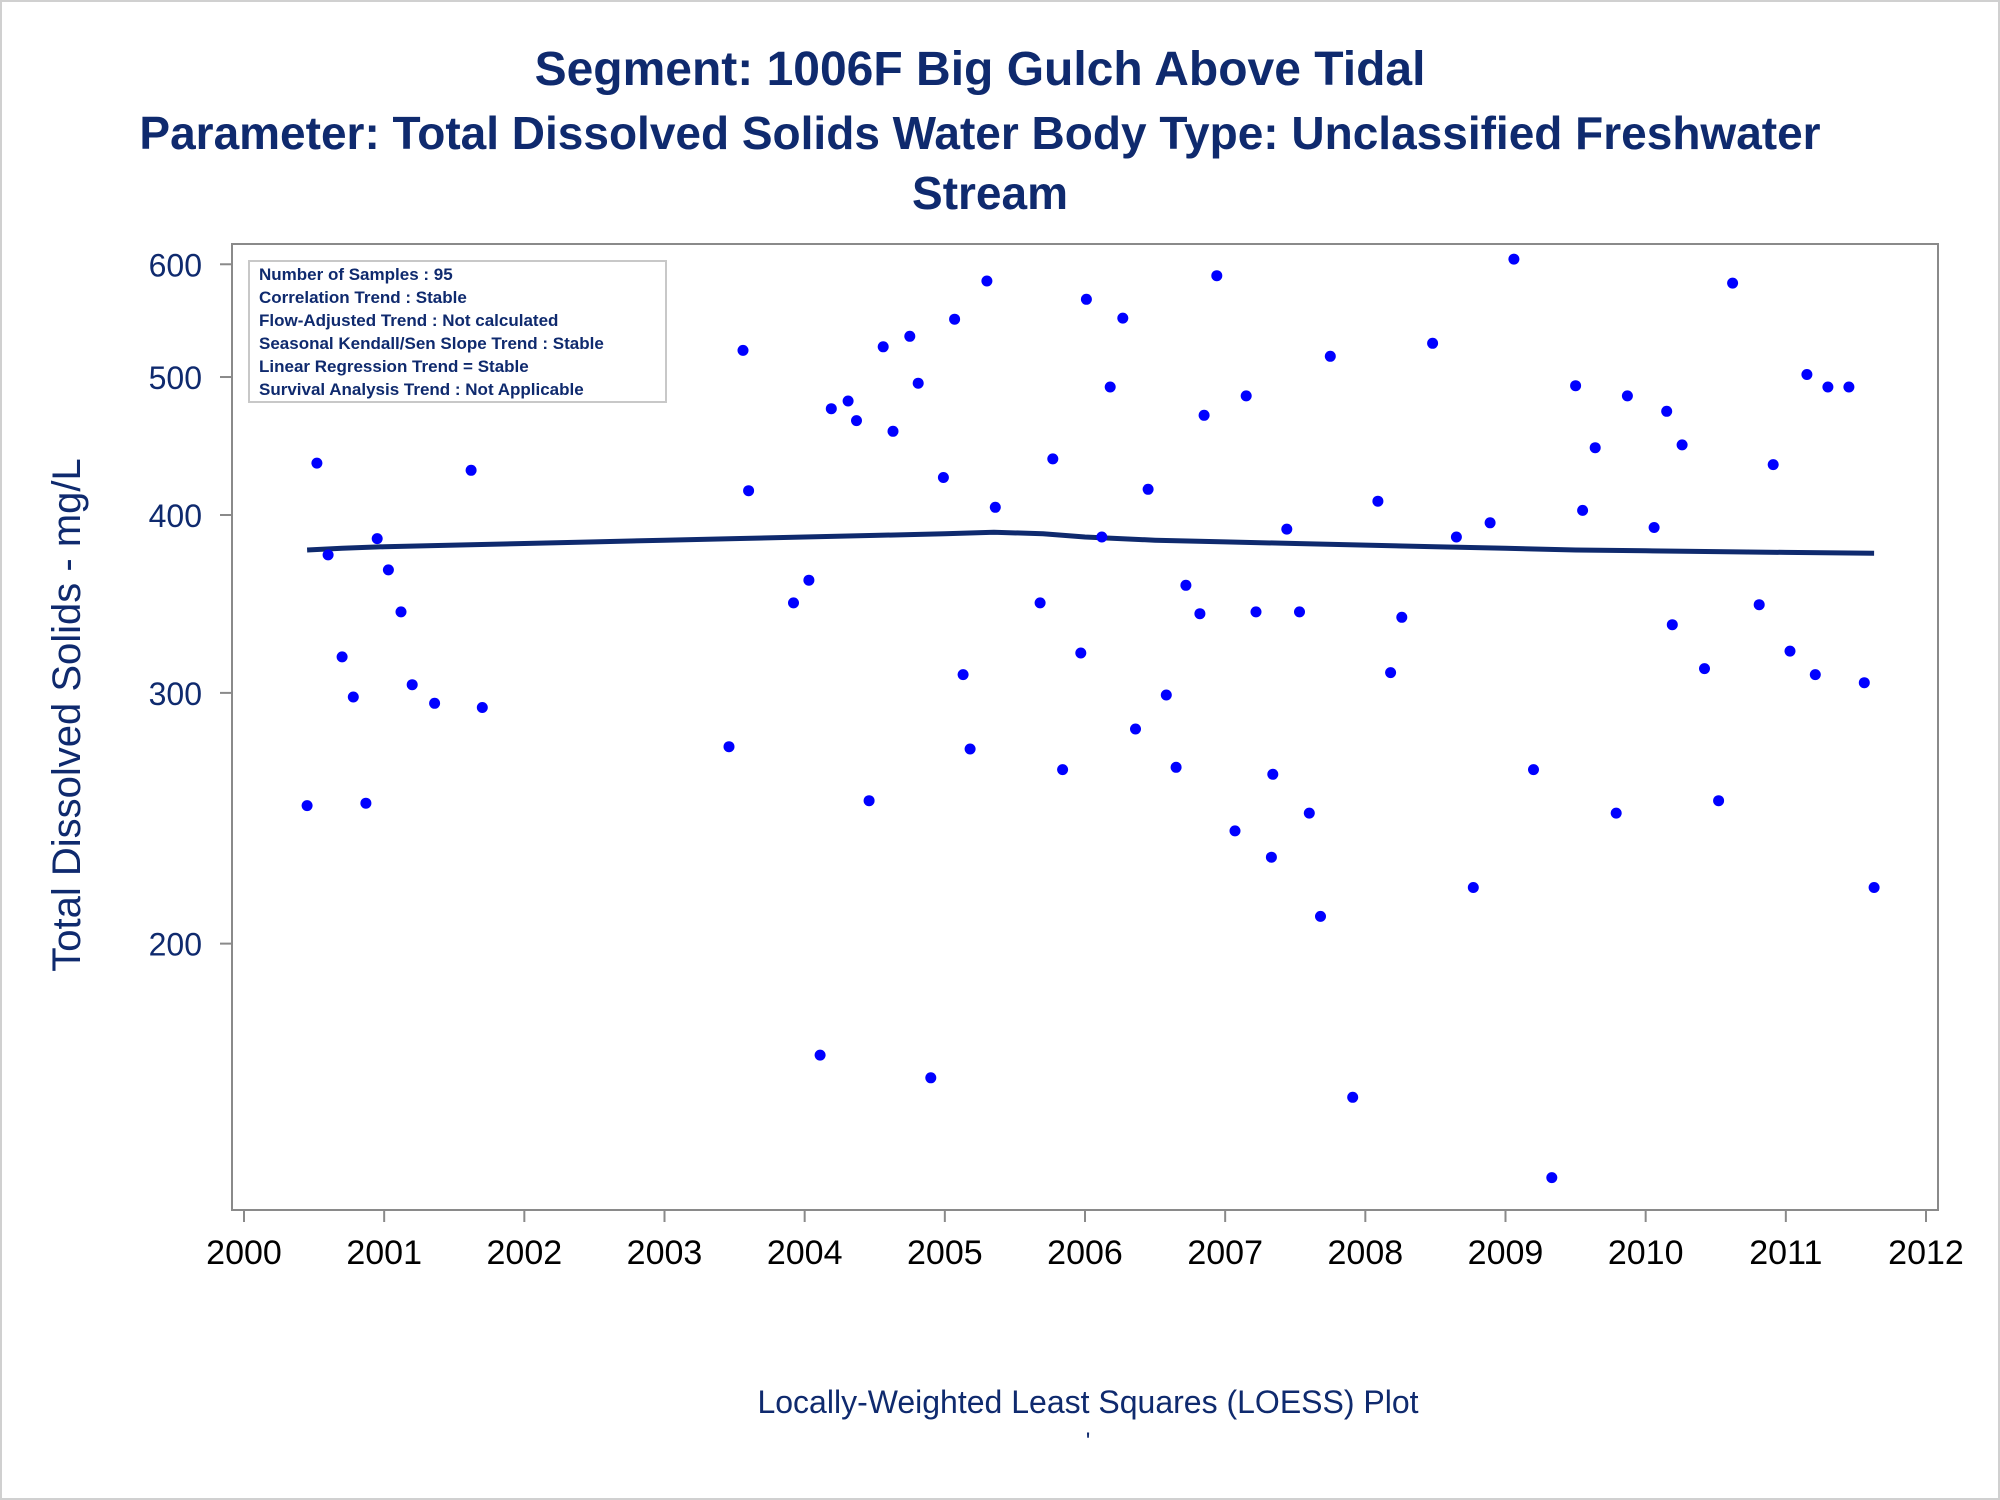  Describe the element at coordinates (525, 1253) in the screenshot. I see `x-tick-label: 2002` at that location.